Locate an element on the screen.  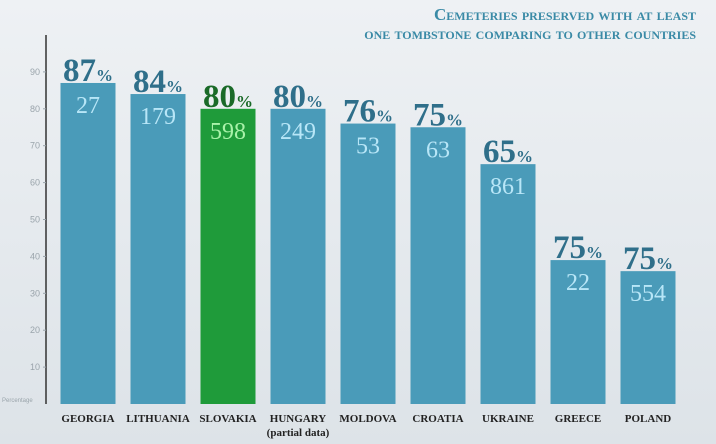
category-note: (partial data) is located at coordinates (298, 433).